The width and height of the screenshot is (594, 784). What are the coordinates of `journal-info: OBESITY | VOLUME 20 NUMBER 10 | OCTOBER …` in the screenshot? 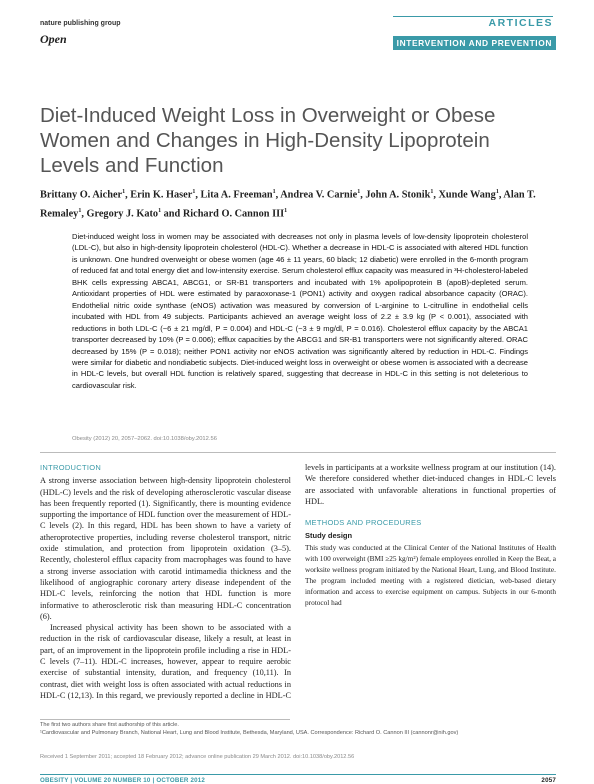 It's located at (123, 780).